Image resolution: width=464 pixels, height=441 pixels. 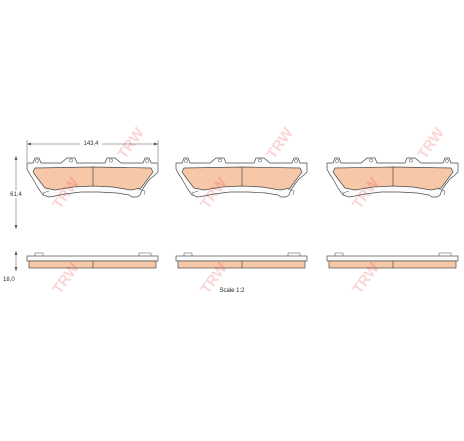 What do you see at coordinates (392, 260) in the screenshot?
I see `pad-3-side-view` at bounding box center [392, 260].